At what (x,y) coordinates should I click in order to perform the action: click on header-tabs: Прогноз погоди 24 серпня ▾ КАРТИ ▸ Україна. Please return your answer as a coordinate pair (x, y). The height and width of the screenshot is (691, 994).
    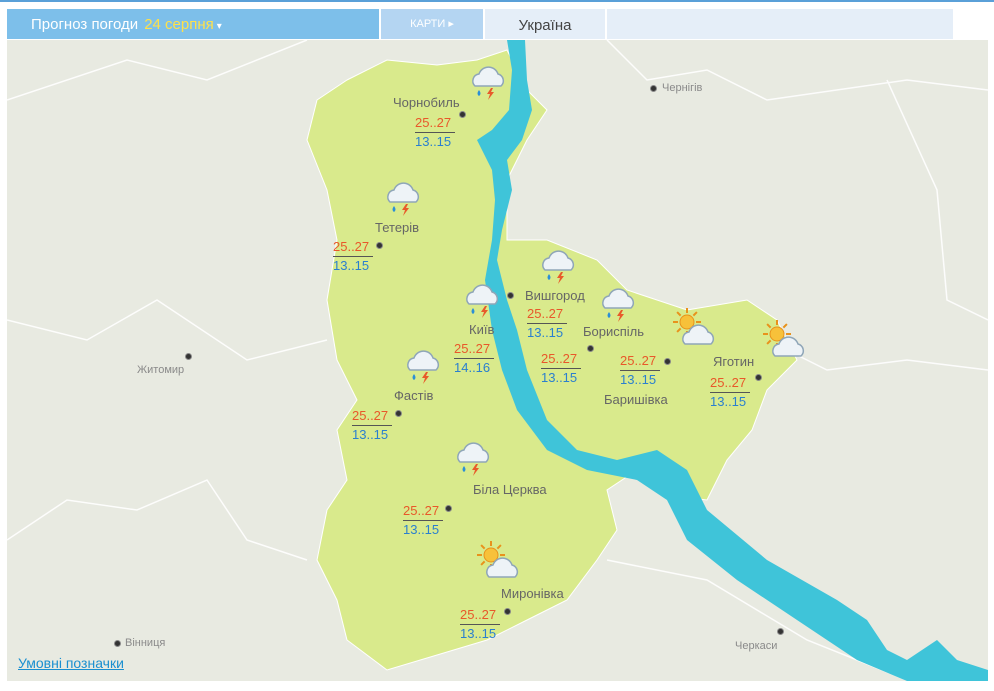
    Looking at the image, I should click on (480, 24).